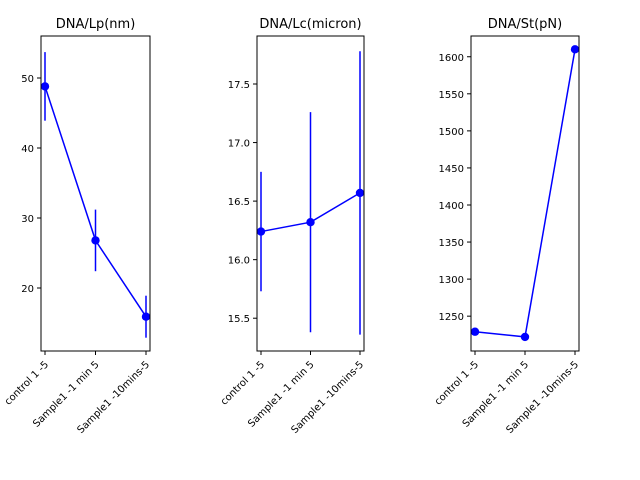 This screenshot has width=640, height=480. What do you see at coordinates (239, 85) in the screenshot?
I see `y-tick-label: 17.5` at bounding box center [239, 85].